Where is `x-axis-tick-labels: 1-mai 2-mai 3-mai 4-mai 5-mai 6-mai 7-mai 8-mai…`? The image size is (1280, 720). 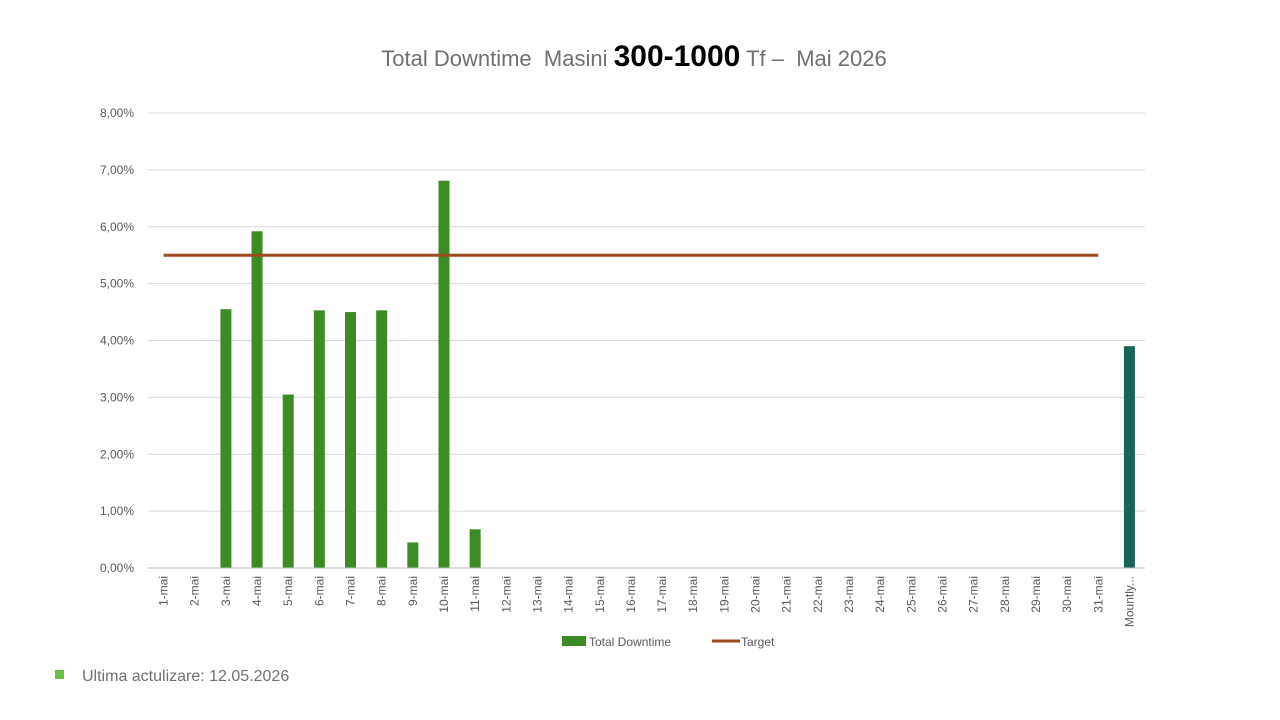 x-axis-tick-labels: 1-mai 2-mai 3-mai 4-mai 5-mai 6-mai 7-mai 8-mai… is located at coordinates (647, 601).